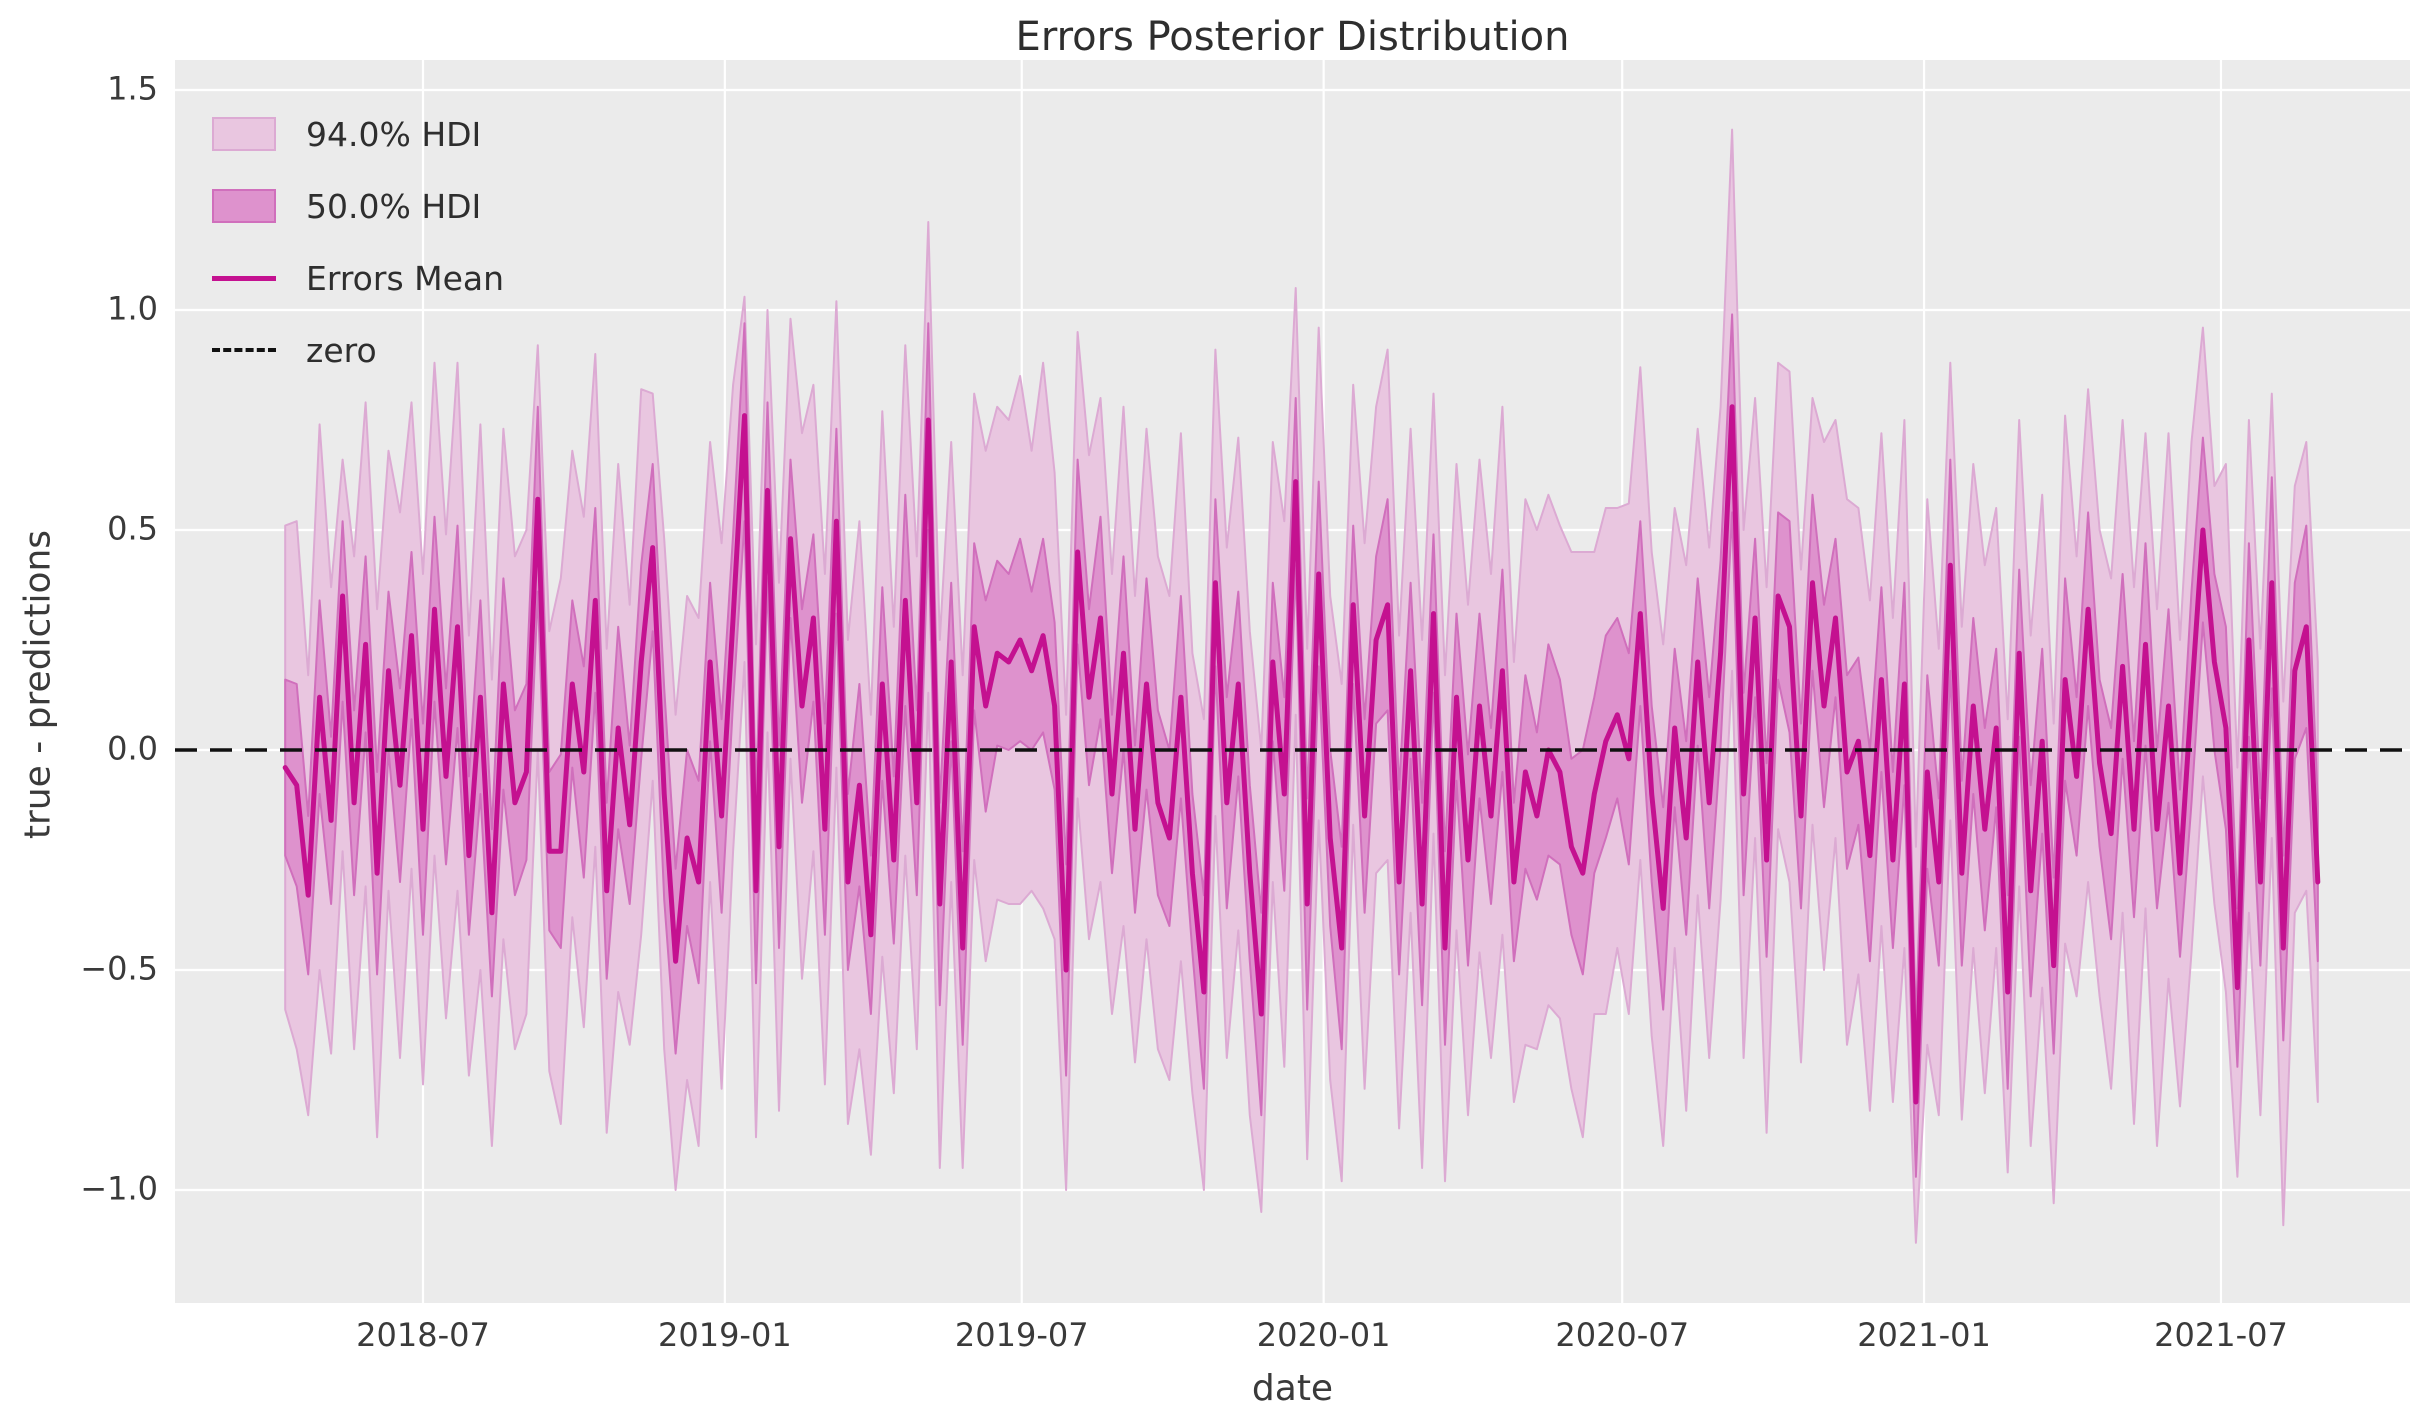 This screenshot has height=1423, width=2423. What do you see at coordinates (1292, 1388) in the screenshot?
I see `x-axis-label: date` at bounding box center [1292, 1388].